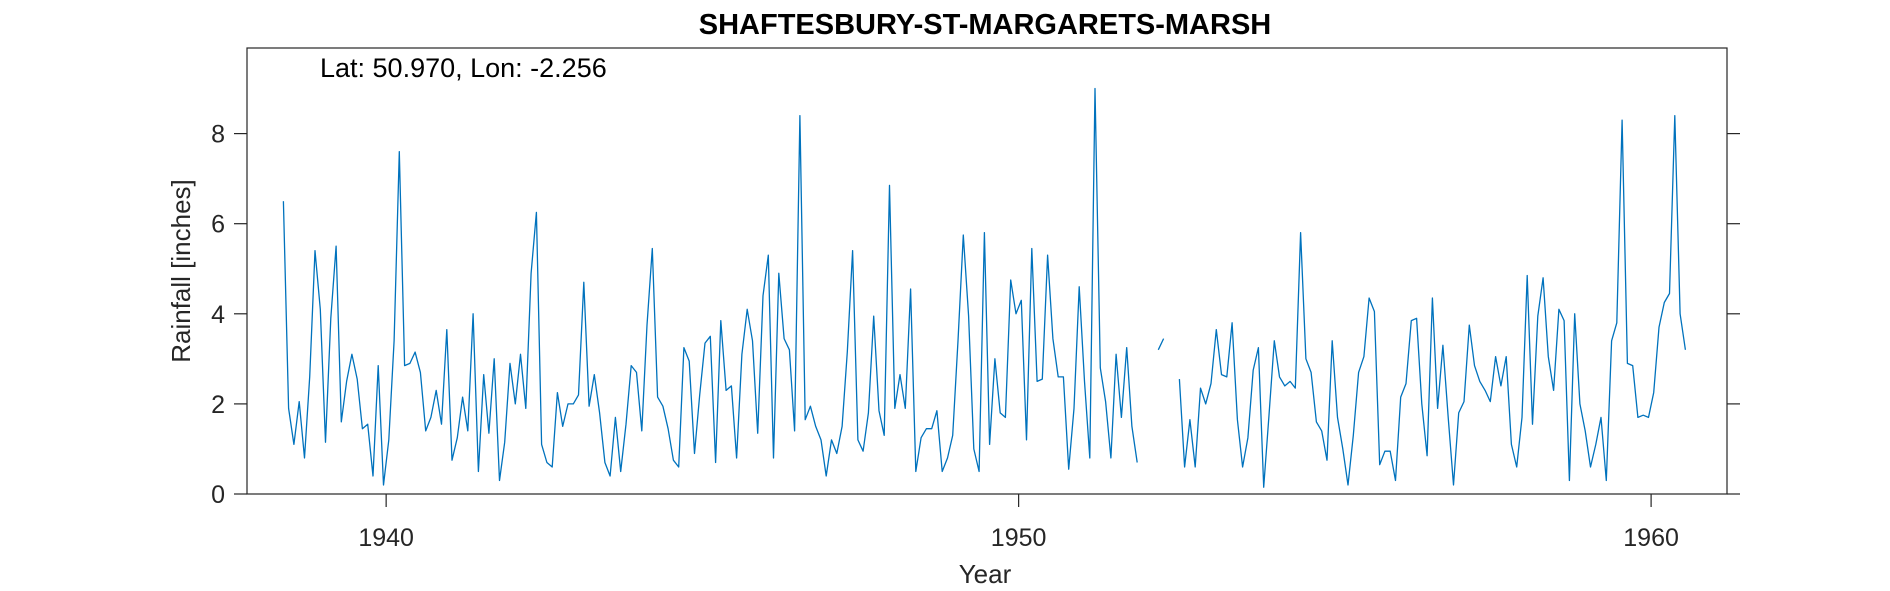 The width and height of the screenshot is (1890, 591). Describe the element at coordinates (463, 68) in the screenshot. I see `location-annotation: Lat: 50.970, Lon: -2.256` at that location.